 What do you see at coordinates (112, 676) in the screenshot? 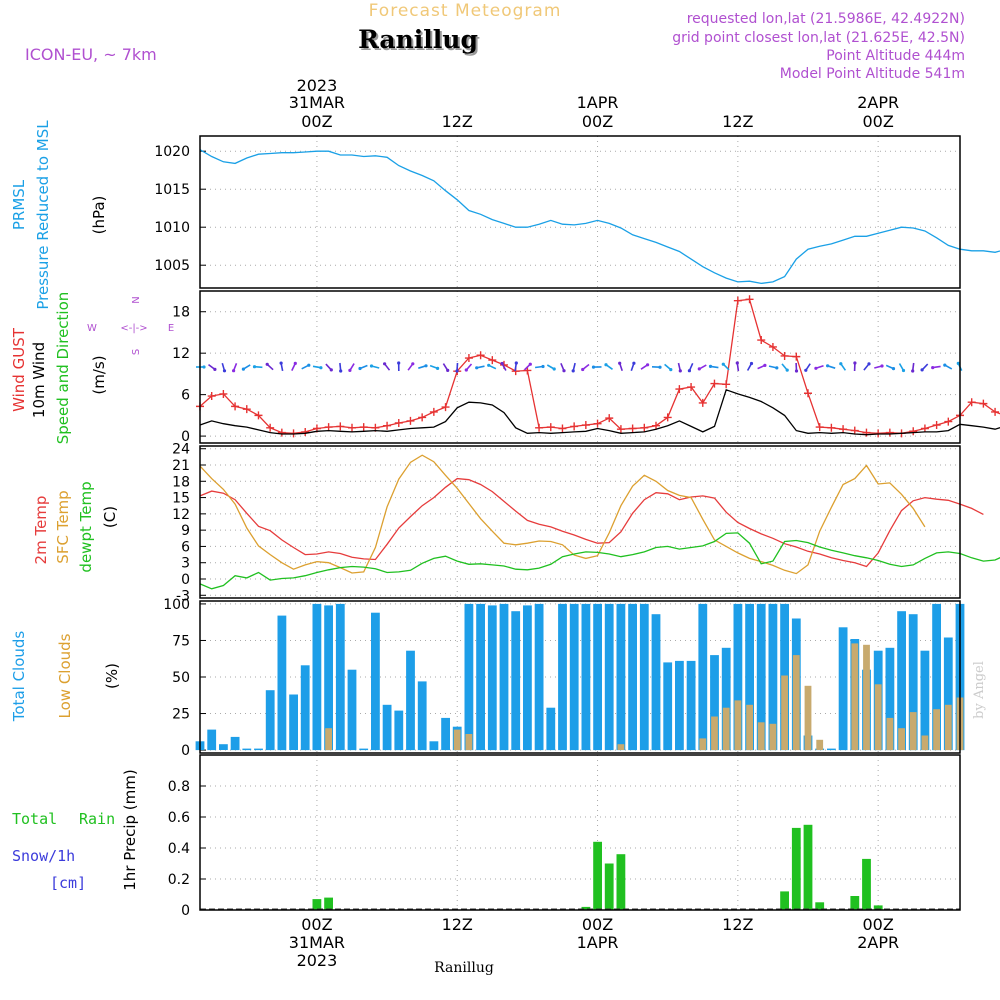
I see `clouds-unit-label: (%)` at bounding box center [112, 676].